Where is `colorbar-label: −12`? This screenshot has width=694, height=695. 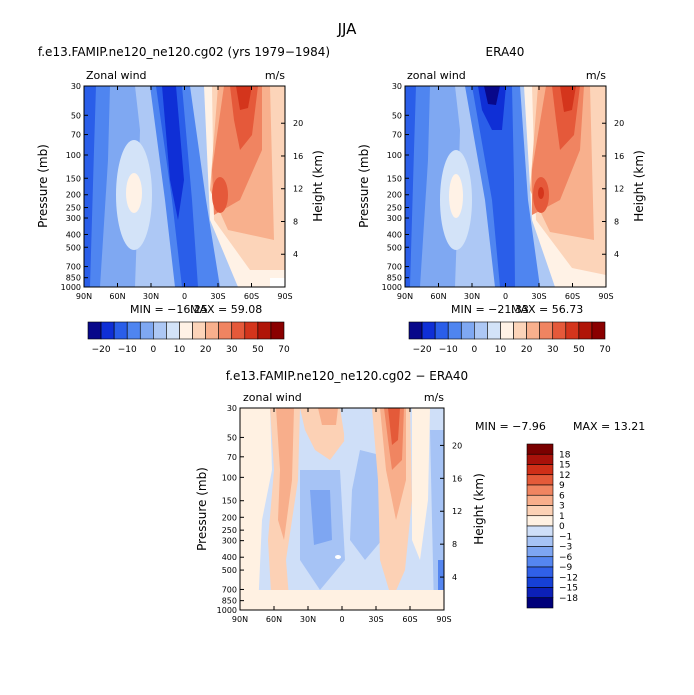 colorbar-label: −12 is located at coordinates (568, 578).